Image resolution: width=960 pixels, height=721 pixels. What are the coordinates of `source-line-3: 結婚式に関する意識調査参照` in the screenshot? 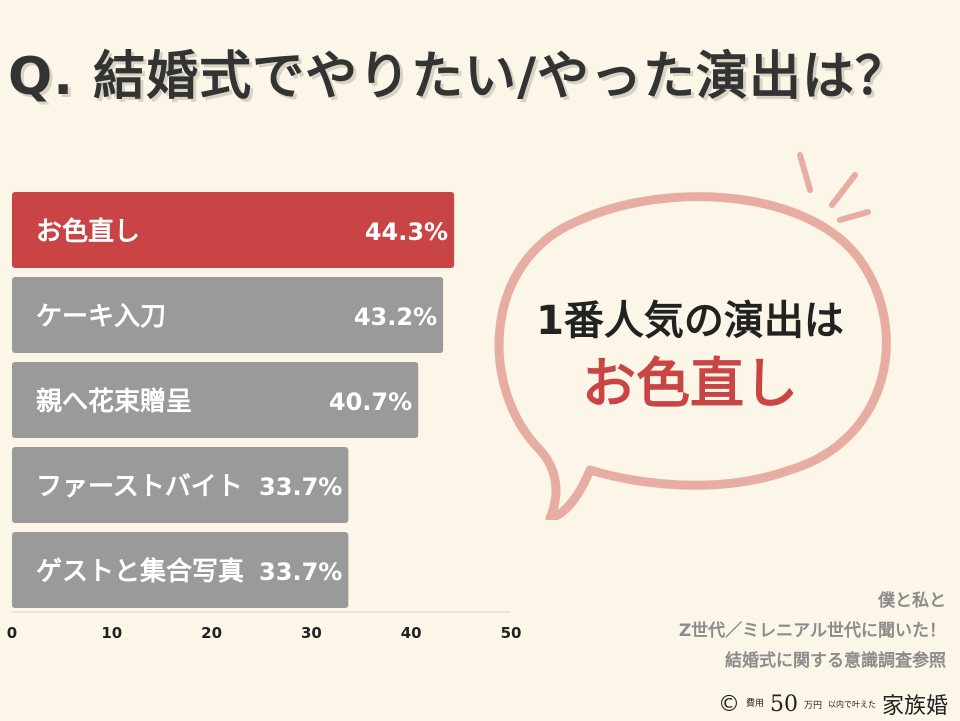 It's located at (835, 661).